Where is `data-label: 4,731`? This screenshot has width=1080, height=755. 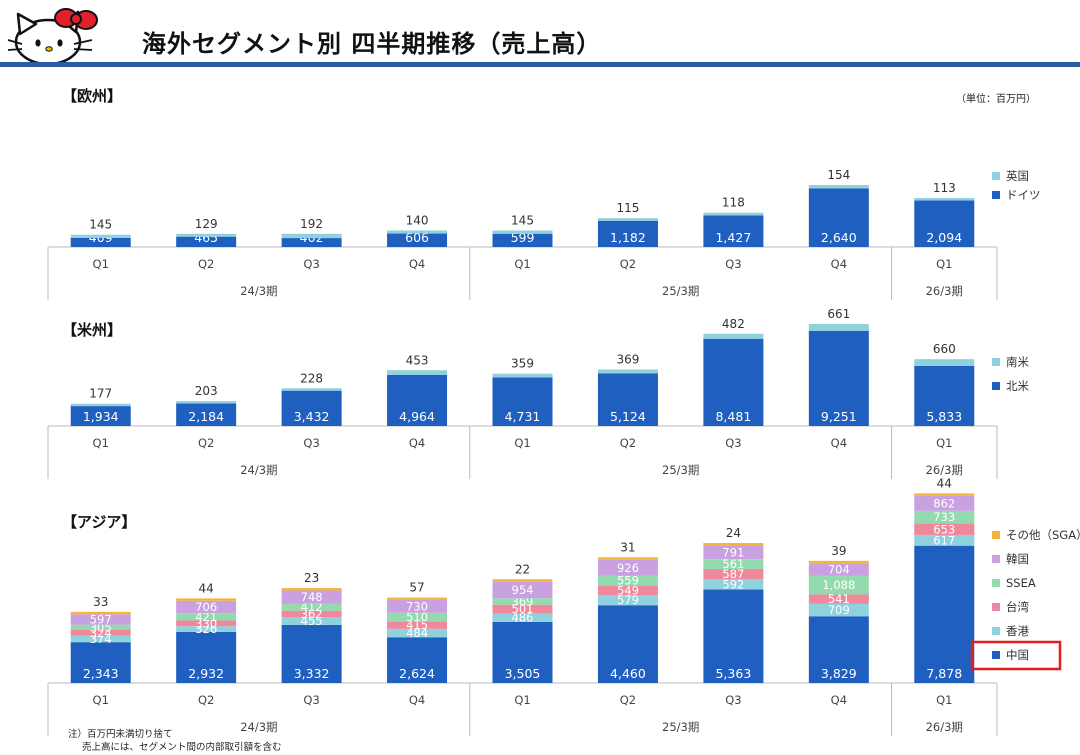 data-label: 4,731 is located at coordinates (523, 416).